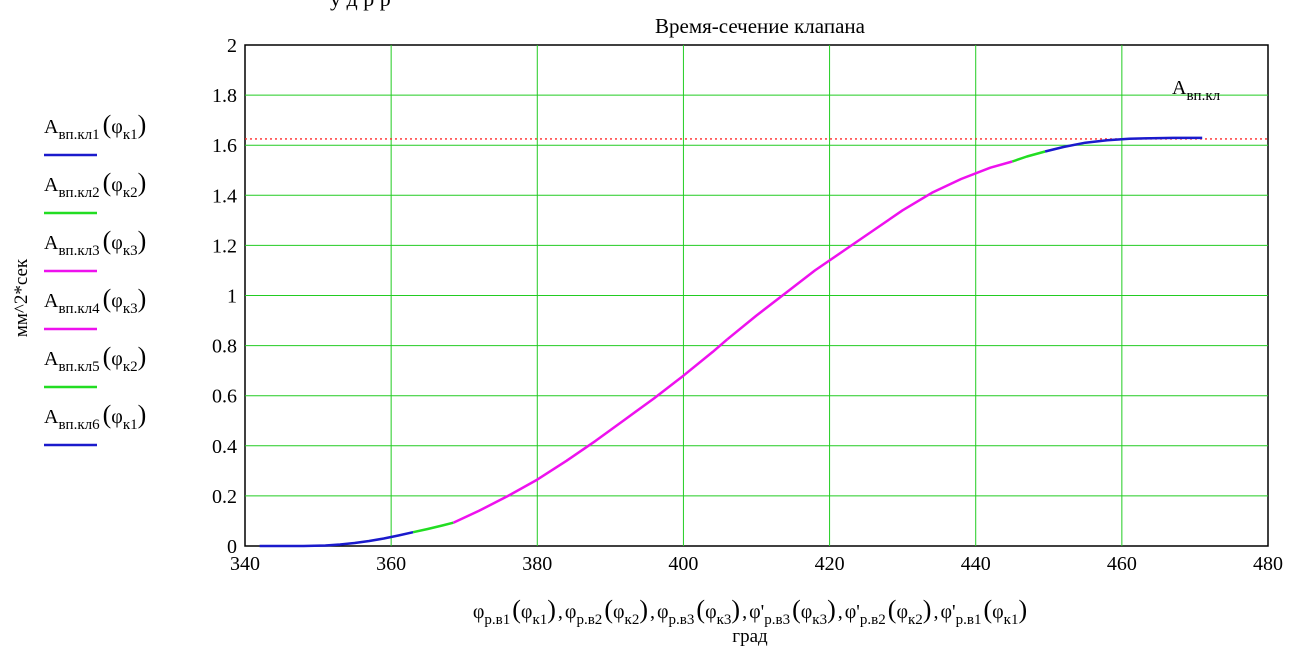 The width and height of the screenshot is (1291, 648). I want to click on y-tick-label: 0.4, so click(224, 447).